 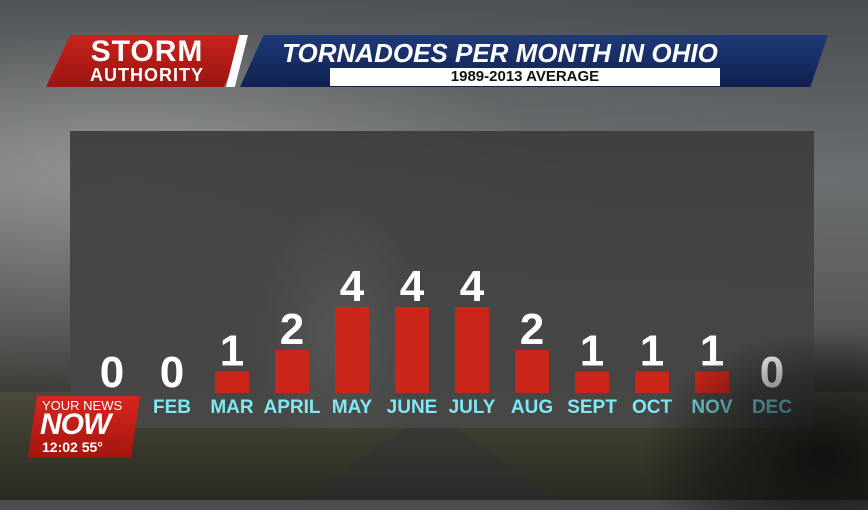 I want to click on value-label-aug: 2, so click(x=532, y=329).